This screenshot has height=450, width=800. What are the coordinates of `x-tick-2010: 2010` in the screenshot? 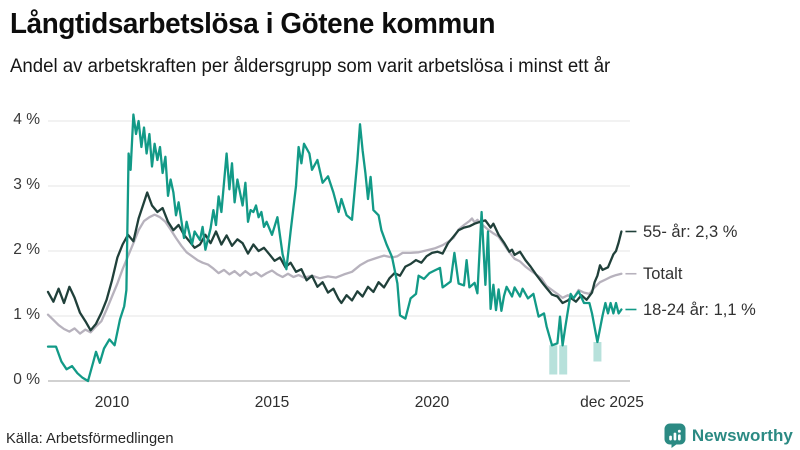 It's located at (112, 402).